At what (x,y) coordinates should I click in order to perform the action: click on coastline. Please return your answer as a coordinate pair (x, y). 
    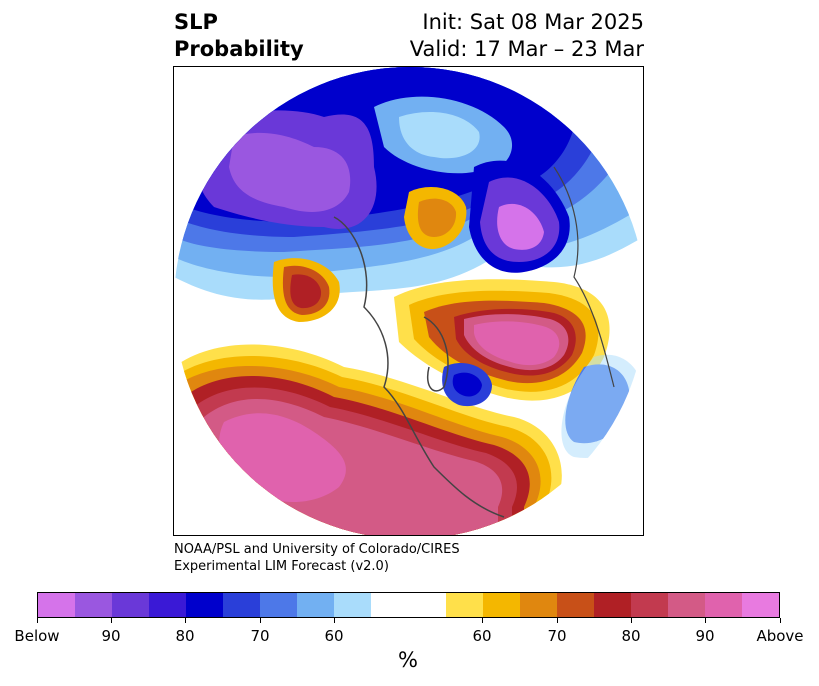
    Looking at the image, I should click on (419, 367).